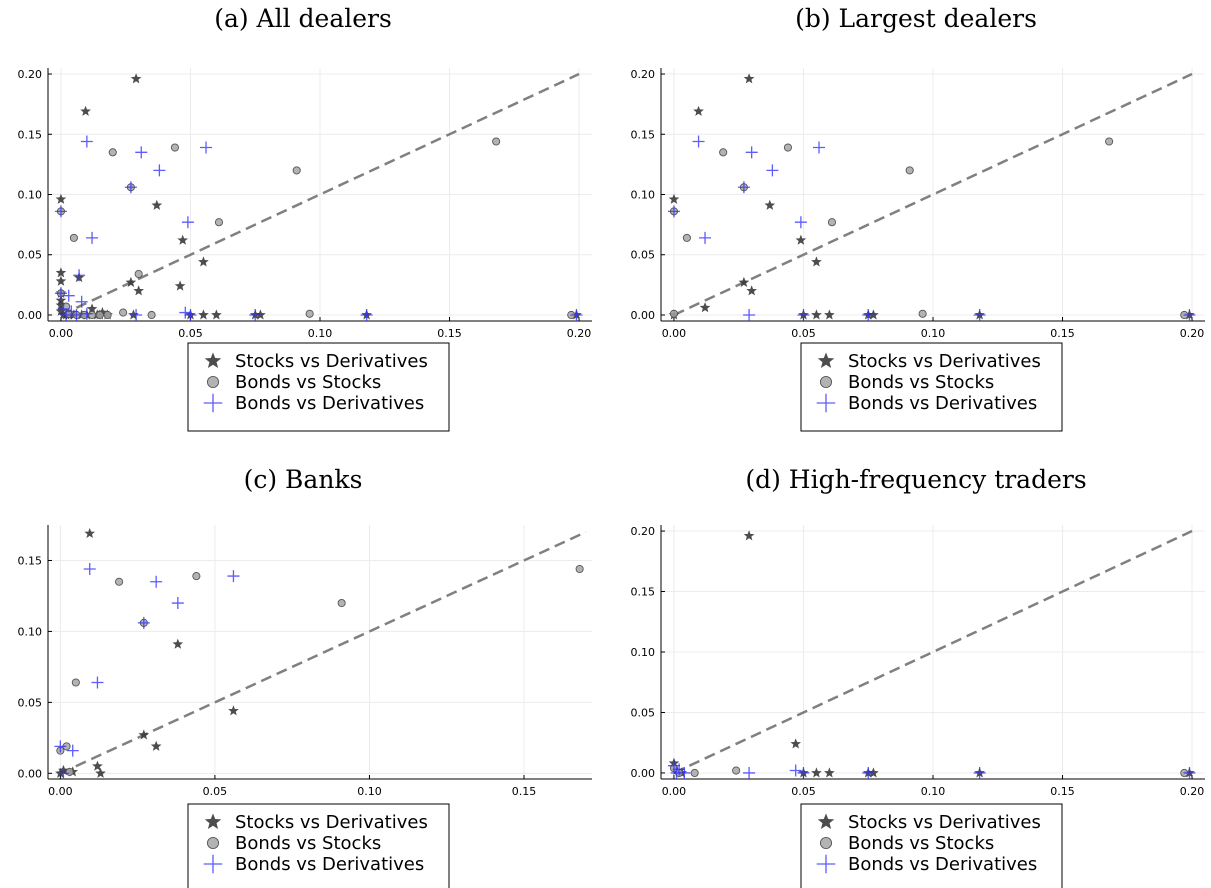 The image size is (1211, 888). I want to click on y-tick-label: 0.20, so click(643, 74).